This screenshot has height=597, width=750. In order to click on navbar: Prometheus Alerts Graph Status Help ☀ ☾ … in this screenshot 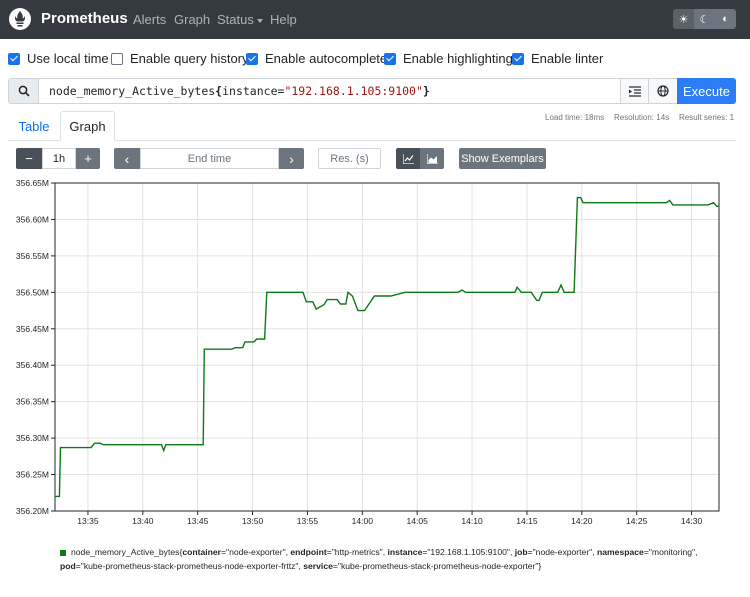, I will do `click(375, 19)`.